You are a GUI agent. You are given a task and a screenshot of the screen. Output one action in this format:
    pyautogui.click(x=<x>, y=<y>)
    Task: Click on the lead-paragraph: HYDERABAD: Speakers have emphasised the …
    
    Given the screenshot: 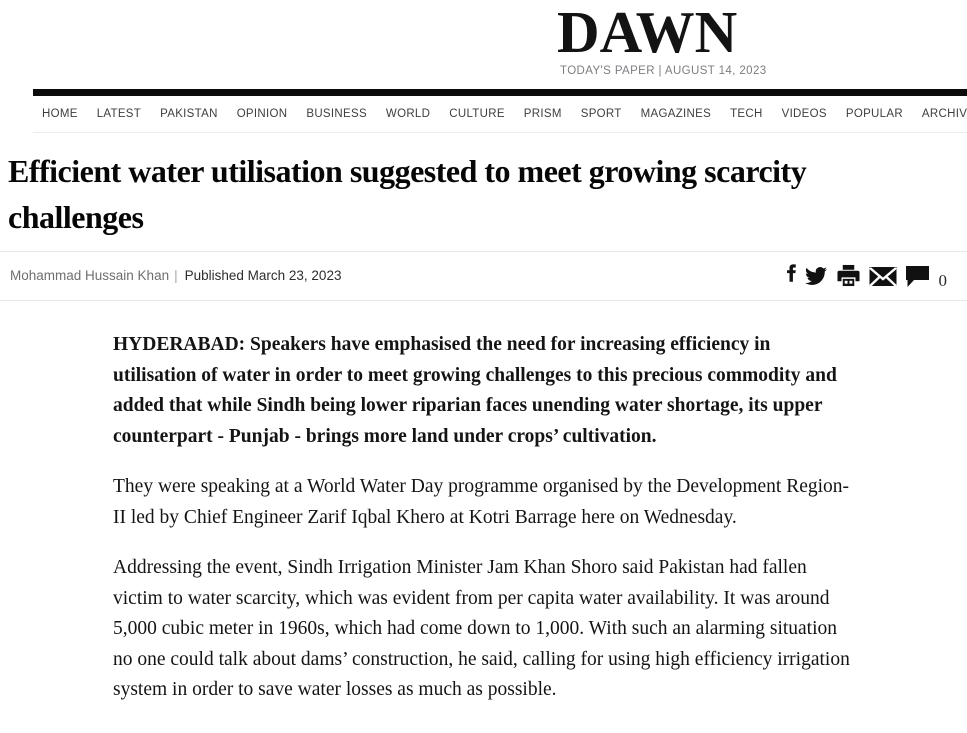 What is the action you would take?
    pyautogui.click(x=475, y=390)
    